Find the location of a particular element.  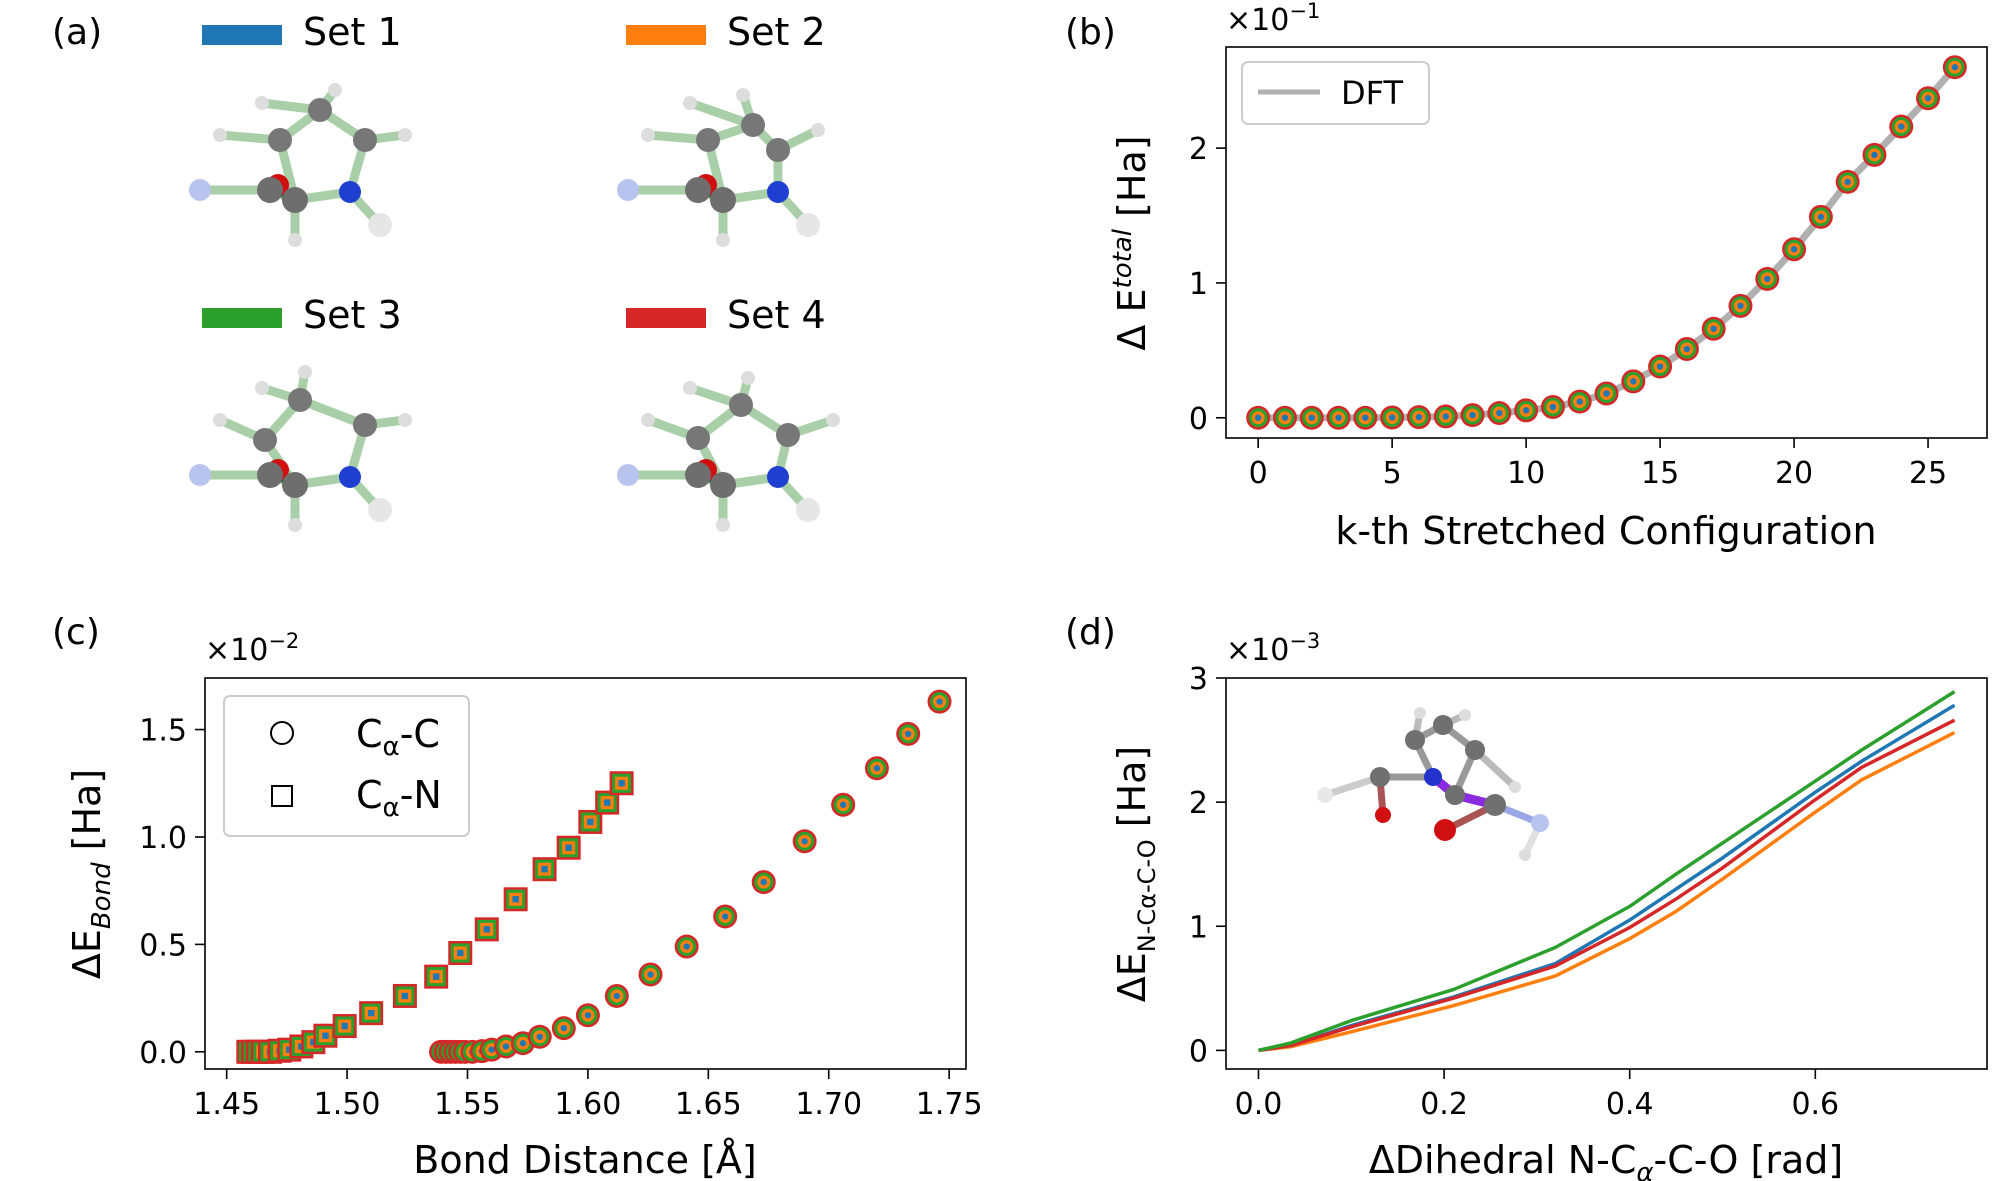

panel-b-xtick-label: 5 is located at coordinates (1392, 473).